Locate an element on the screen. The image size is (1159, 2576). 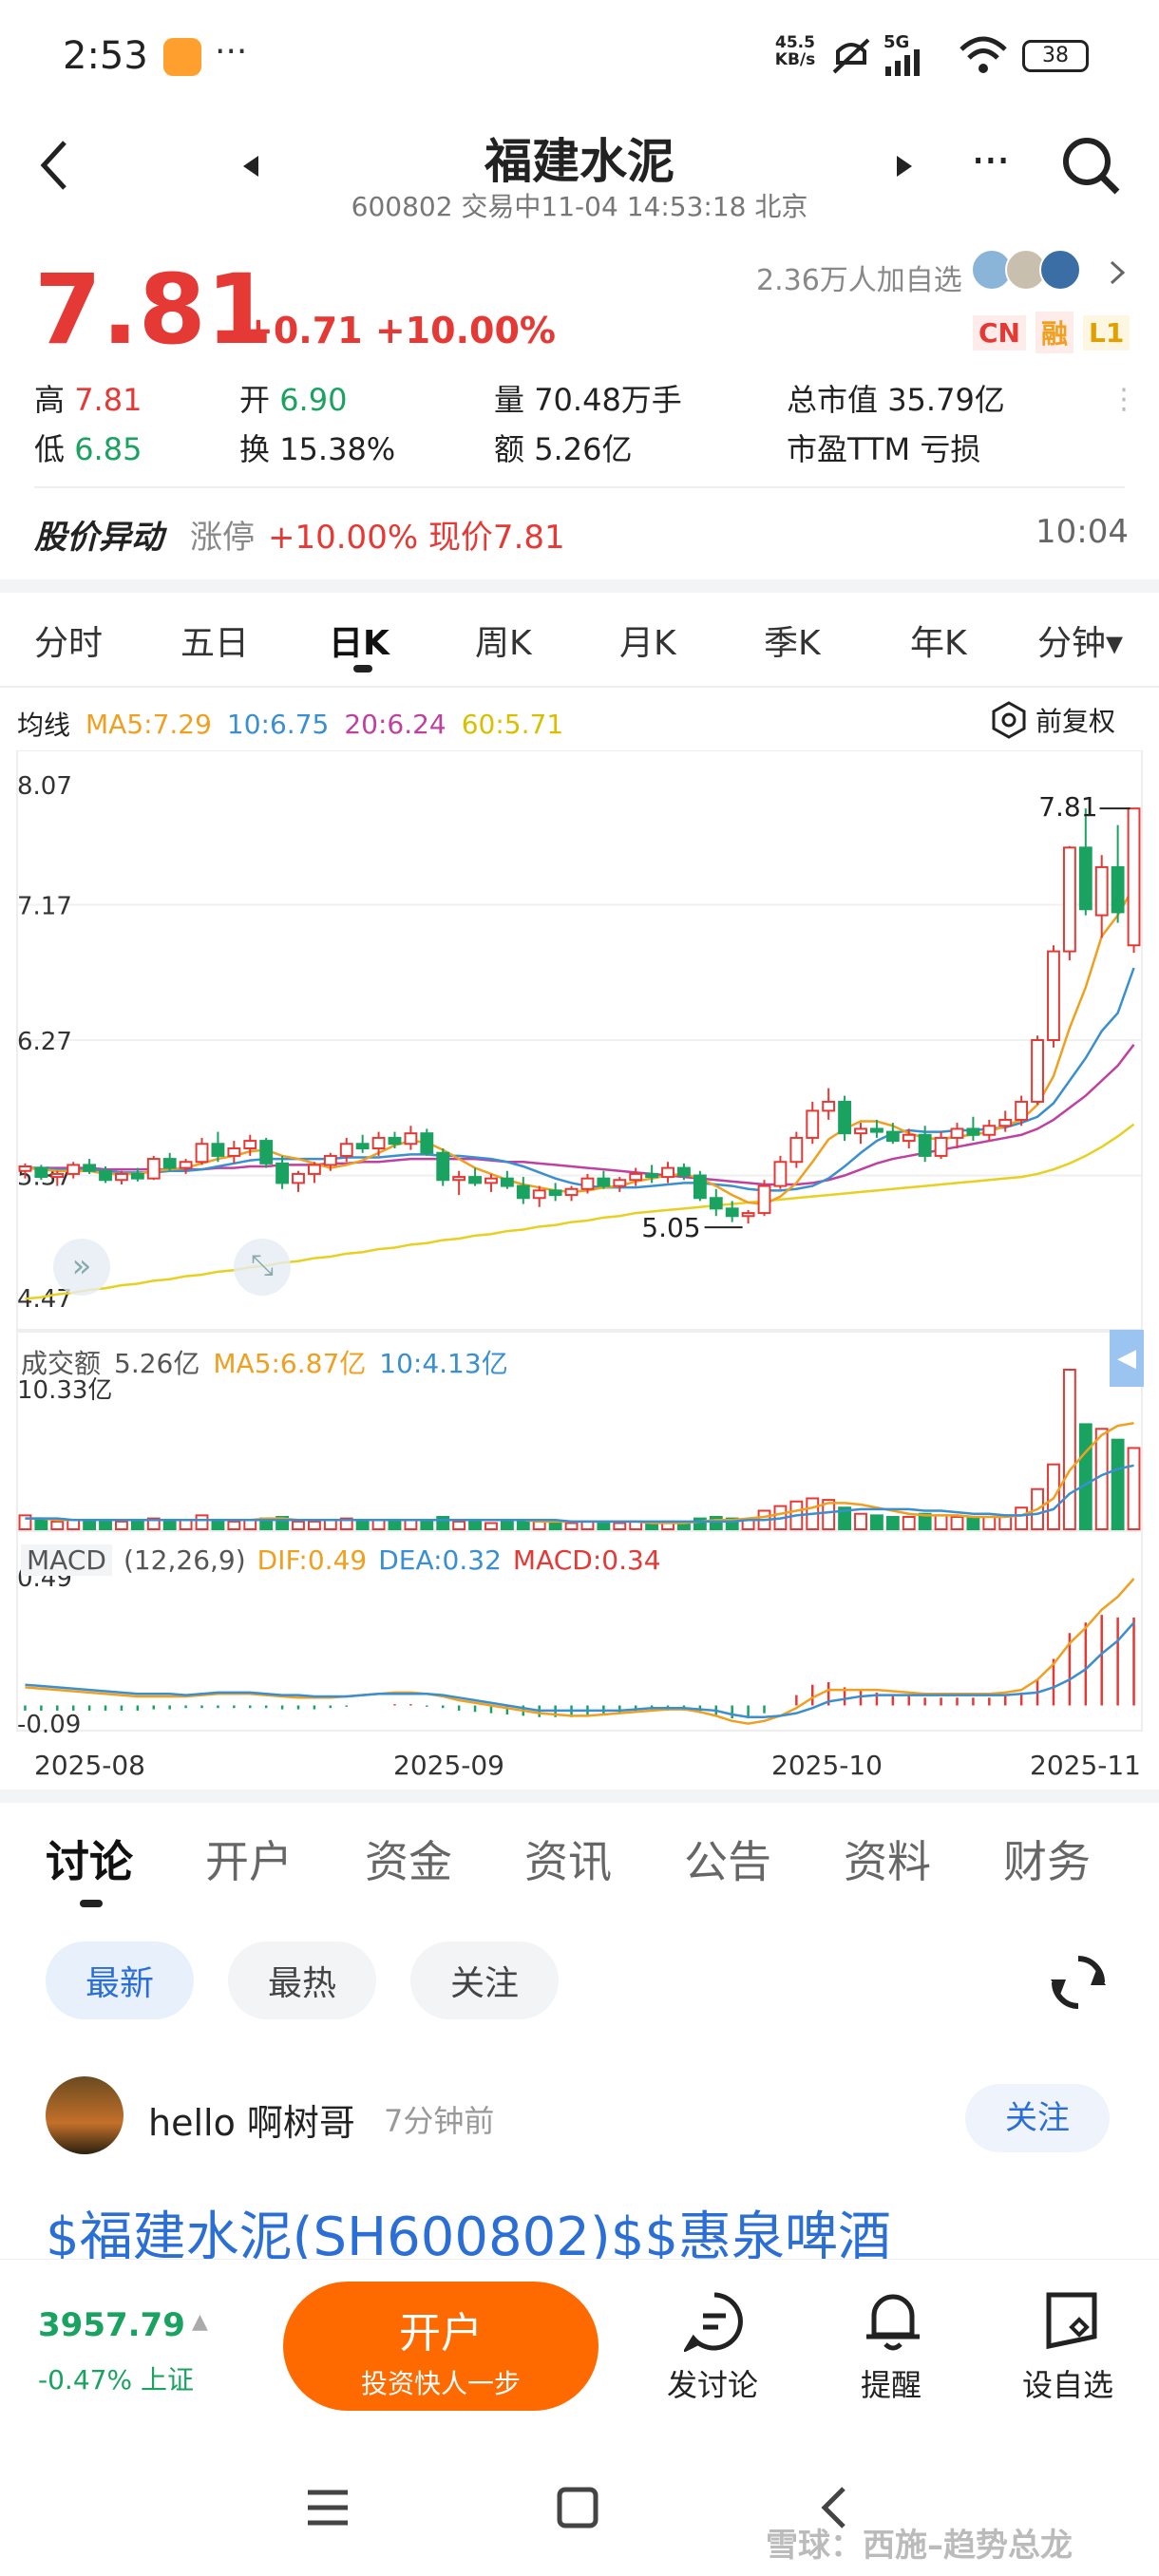
follower-avatars is located at coordinates (1026, 270).